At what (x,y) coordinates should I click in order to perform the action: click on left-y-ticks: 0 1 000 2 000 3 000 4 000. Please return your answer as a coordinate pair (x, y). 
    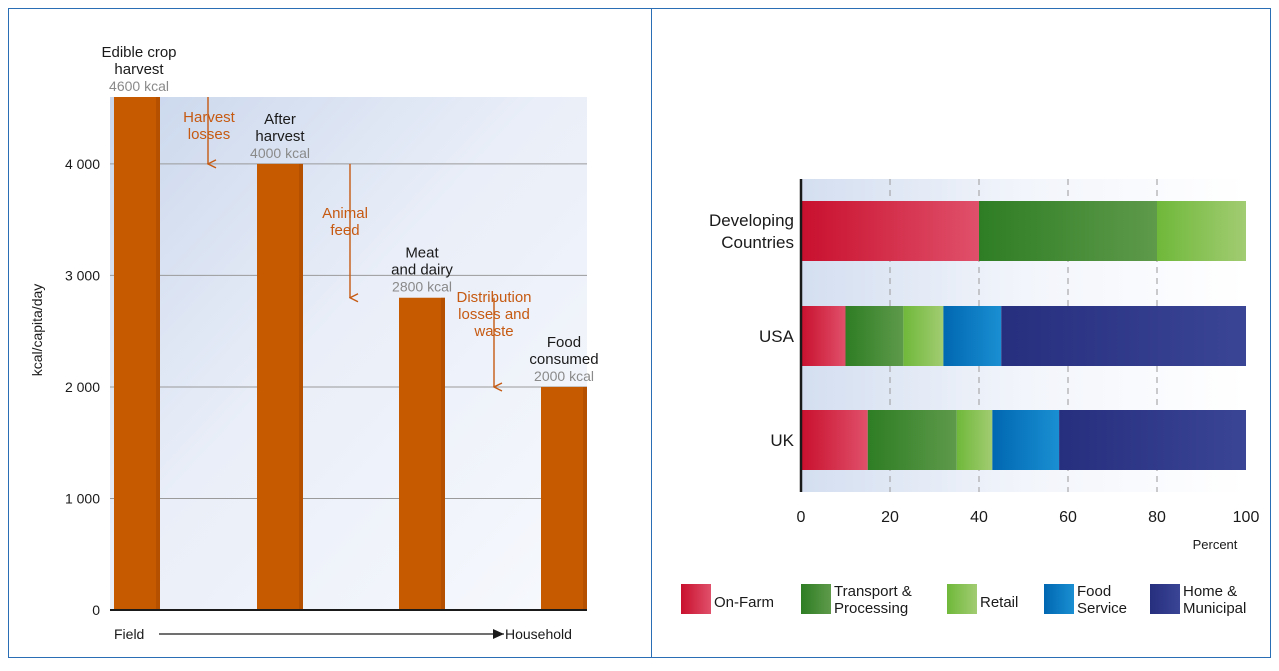
    Looking at the image, I should click on (82, 387).